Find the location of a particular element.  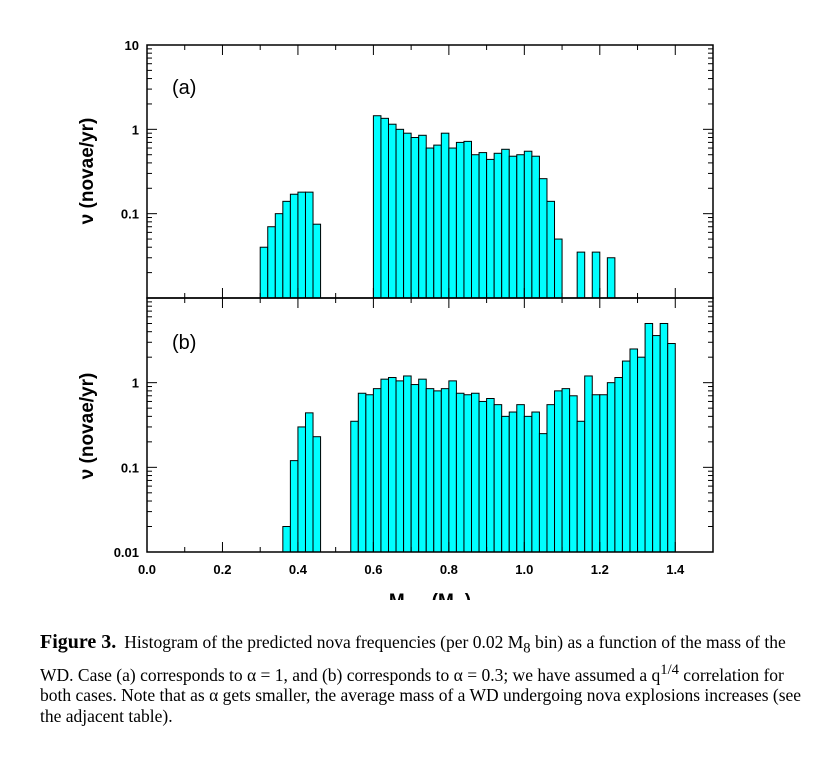

x-axis-title-paren-open: (M is located at coordinates (439, 595).